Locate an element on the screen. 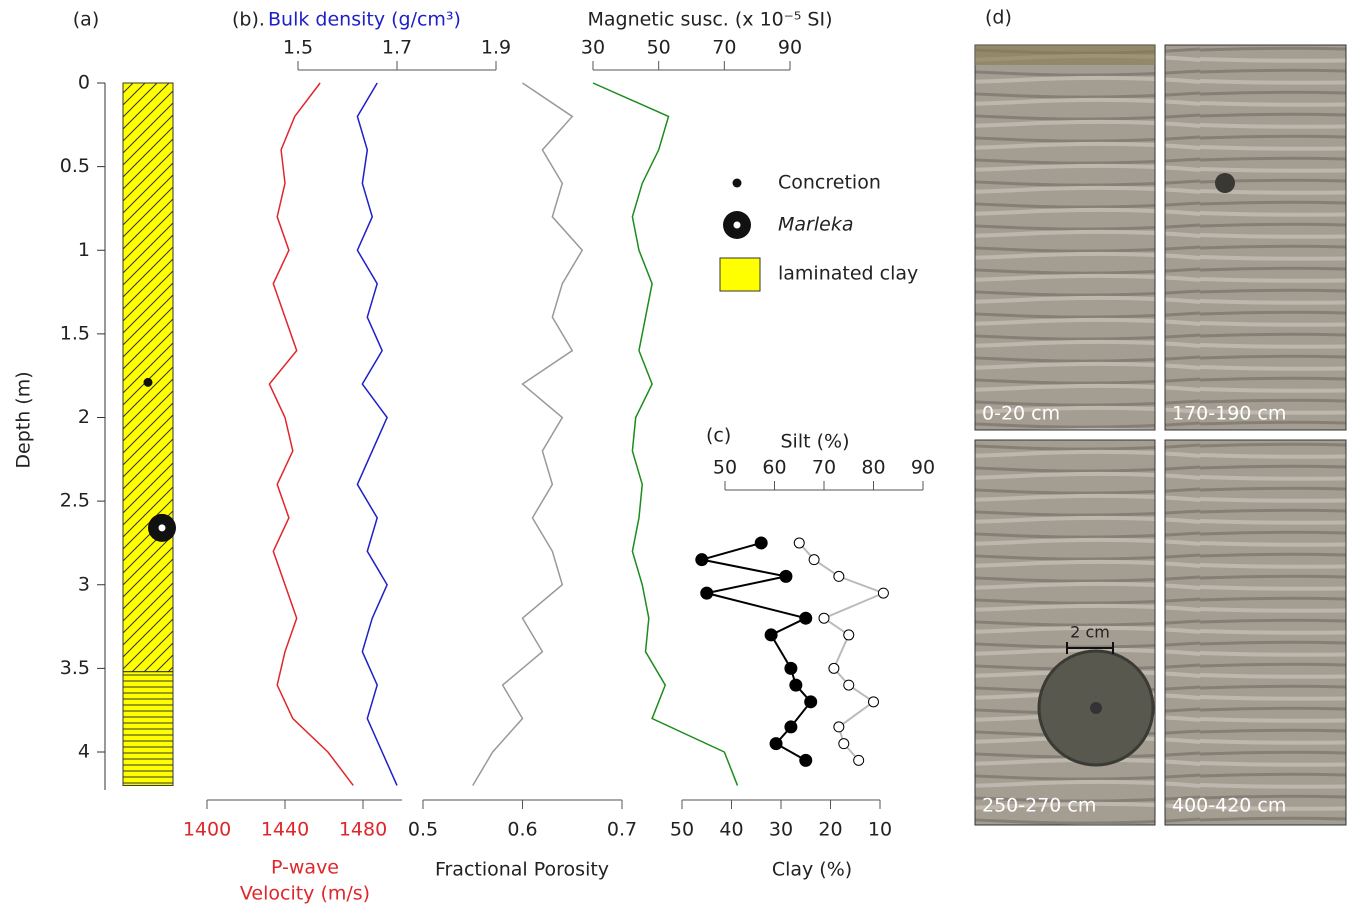 This screenshot has width=1351, height=916. y-tick-label: 1.5 is located at coordinates (75, 333).